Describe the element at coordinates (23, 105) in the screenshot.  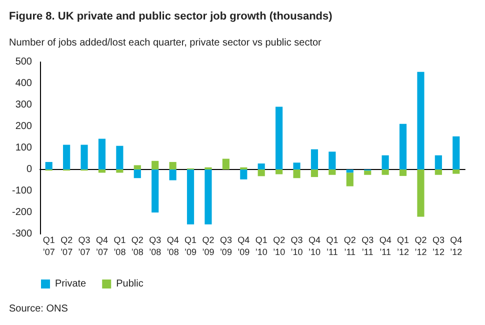
I see `y-tick-label: 300` at that location.